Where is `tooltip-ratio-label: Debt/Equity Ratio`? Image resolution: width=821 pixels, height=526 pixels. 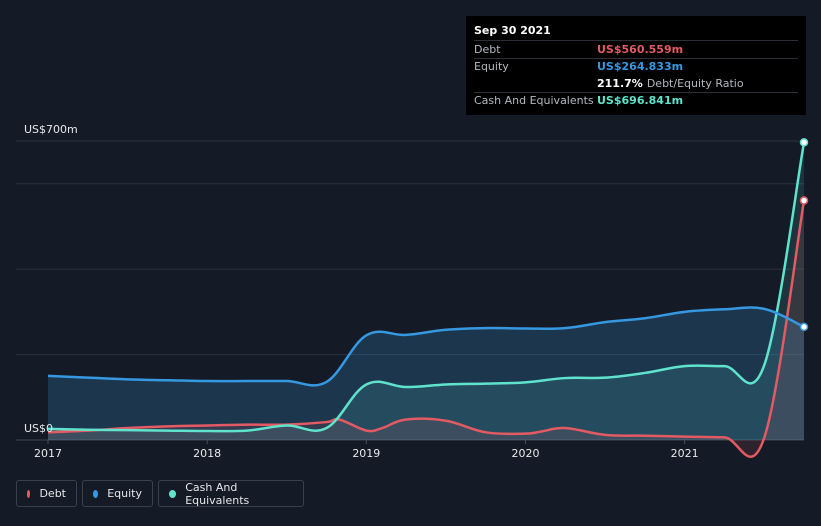 tooltip-ratio-label: Debt/Equity Ratio is located at coordinates (695, 83).